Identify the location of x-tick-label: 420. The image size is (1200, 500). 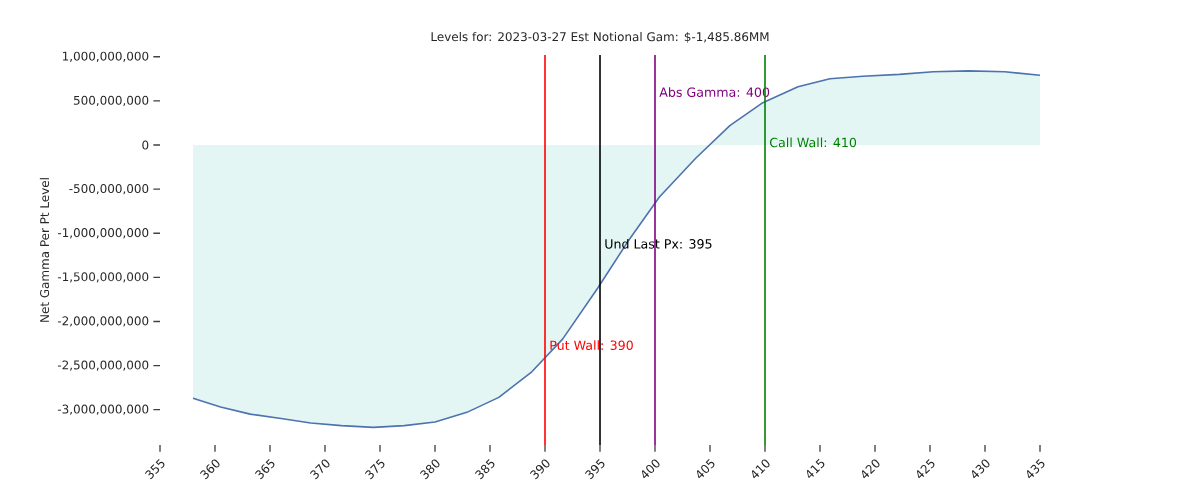
(870, 469).